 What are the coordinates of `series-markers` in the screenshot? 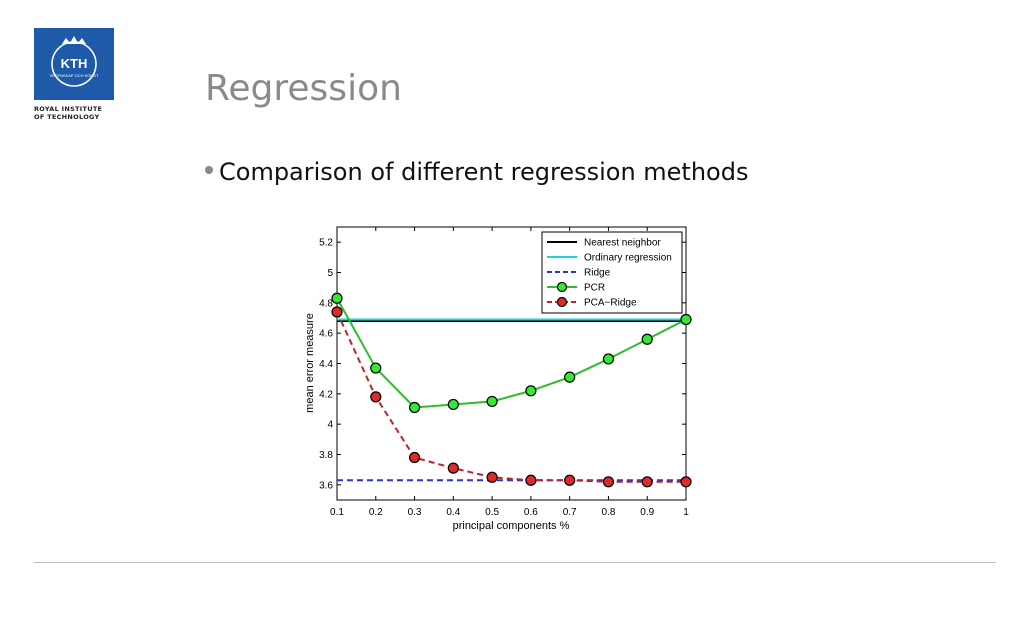 It's located at (511, 390).